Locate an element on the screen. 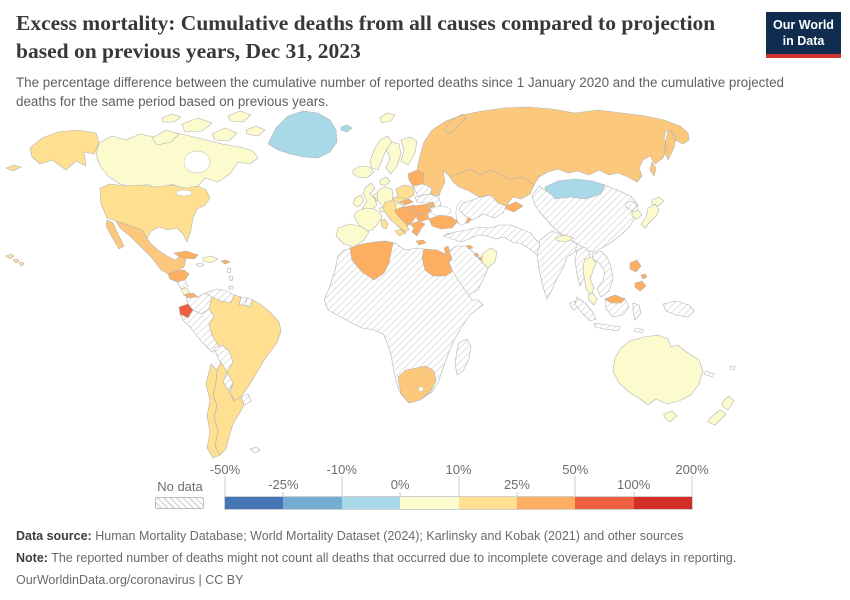 The width and height of the screenshot is (850, 600). country-madagascar is located at coordinates (463, 357).